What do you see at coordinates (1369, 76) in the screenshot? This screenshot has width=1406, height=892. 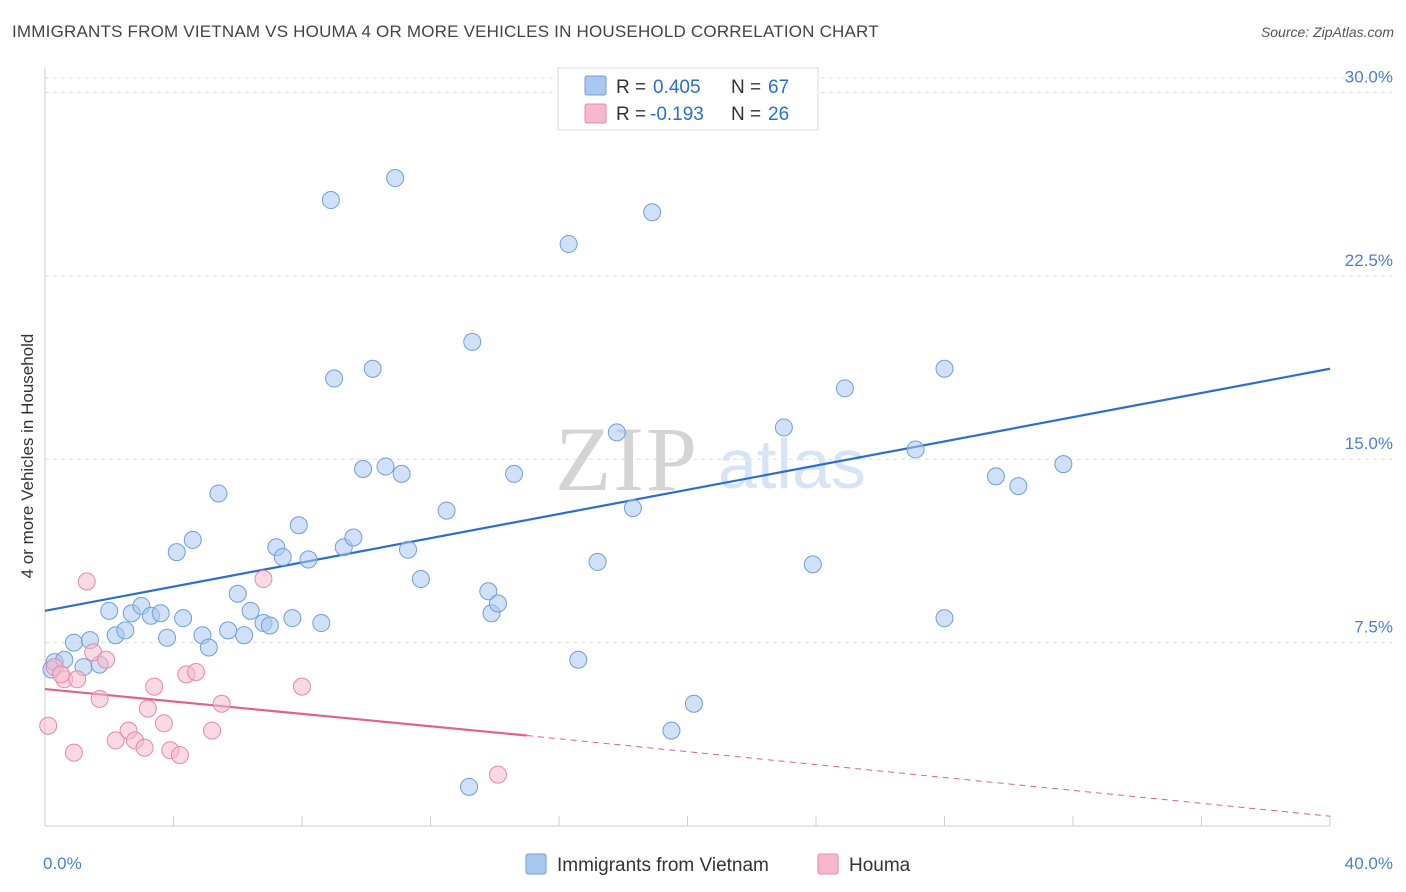 I see `y-tick-label: 30.0%` at bounding box center [1369, 76].